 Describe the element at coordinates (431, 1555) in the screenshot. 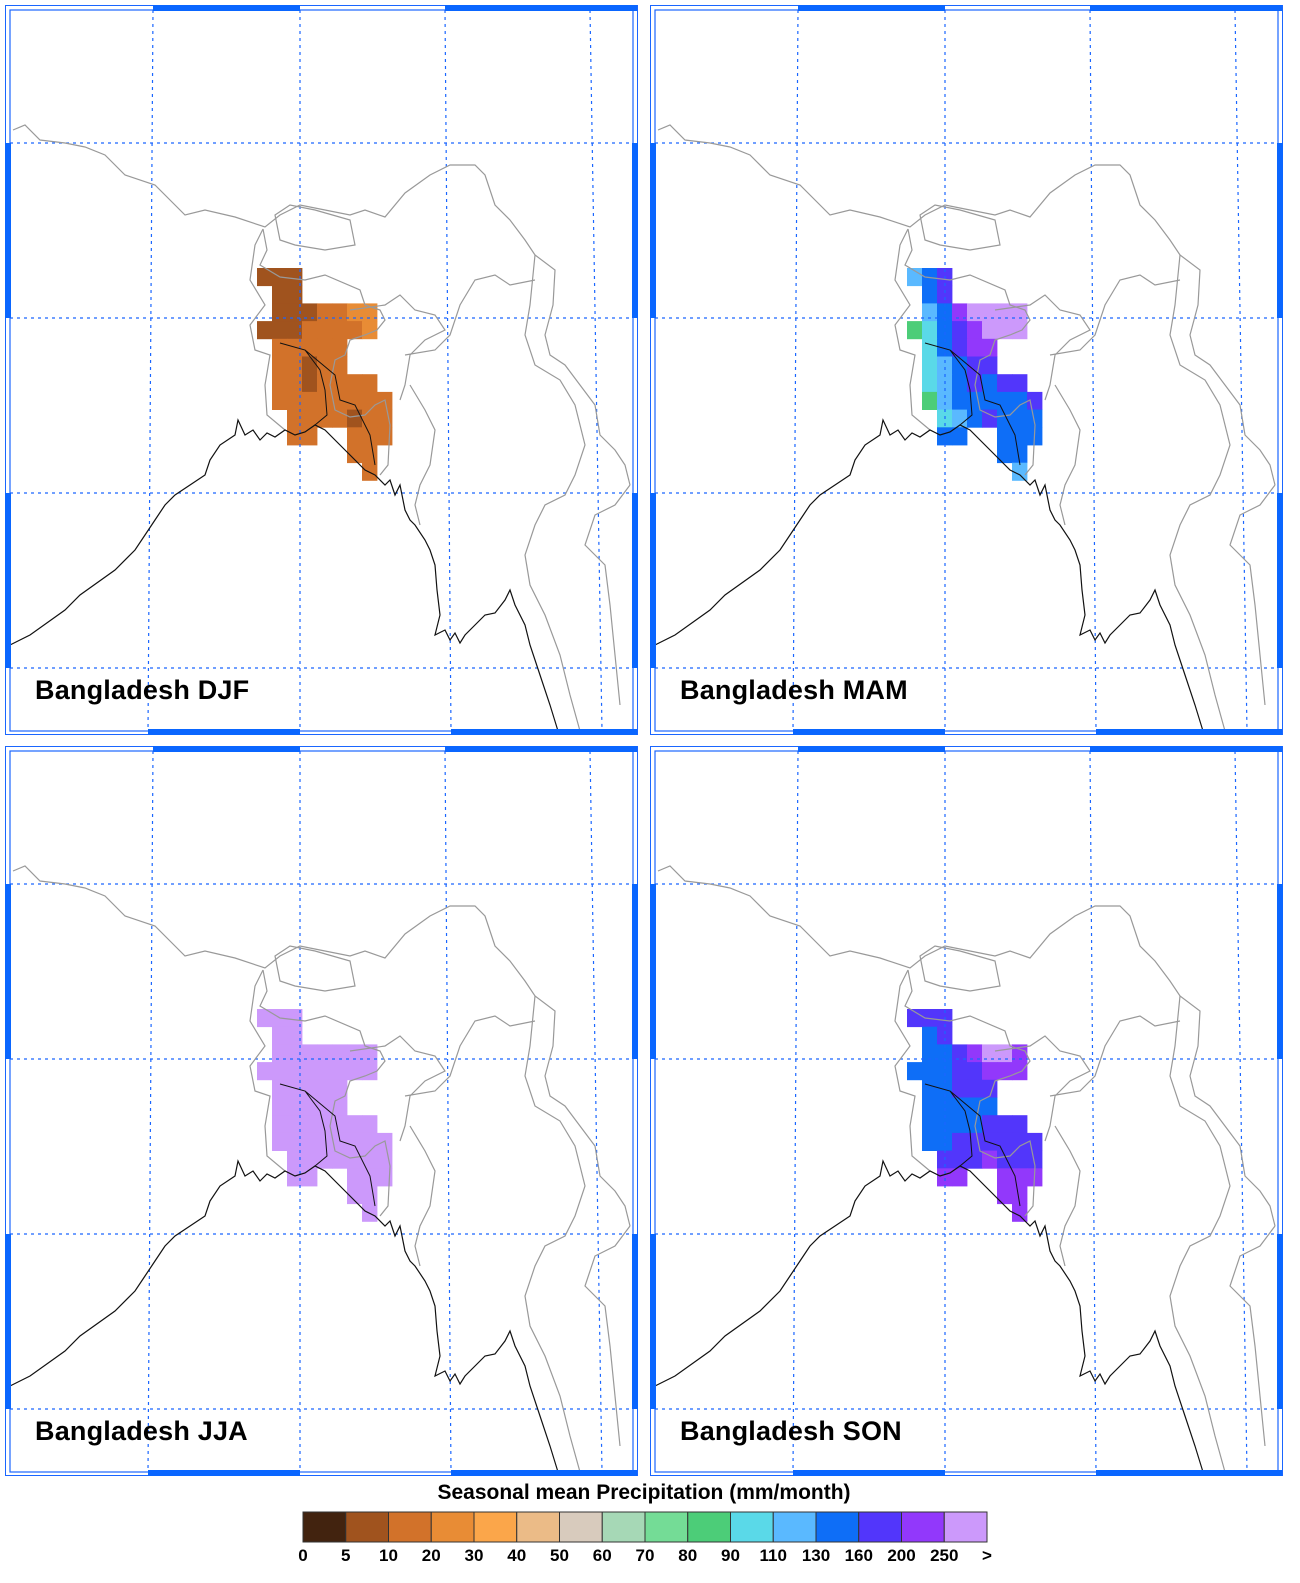

I see `colorbar-tick-label: 20` at that location.